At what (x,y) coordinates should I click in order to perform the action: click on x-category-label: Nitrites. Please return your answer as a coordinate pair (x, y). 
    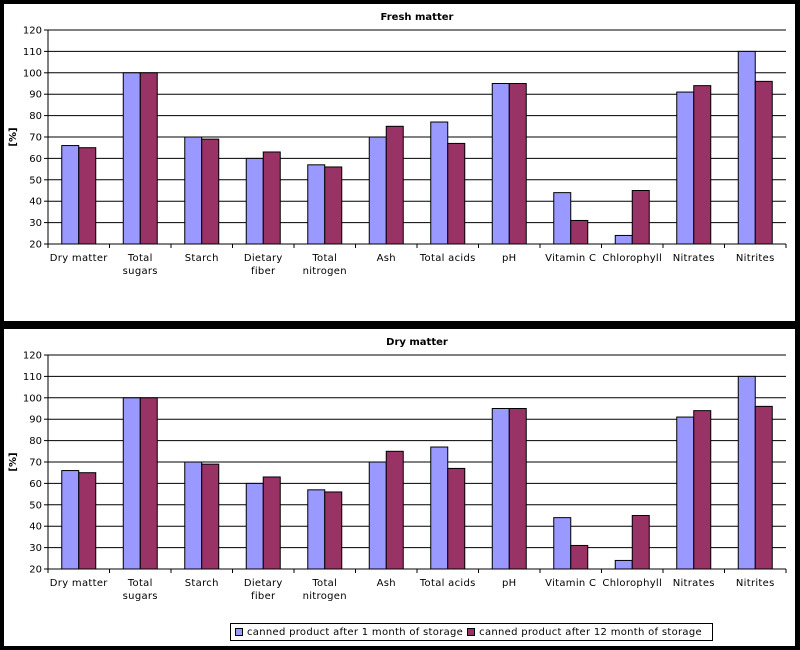
    Looking at the image, I should click on (755, 583).